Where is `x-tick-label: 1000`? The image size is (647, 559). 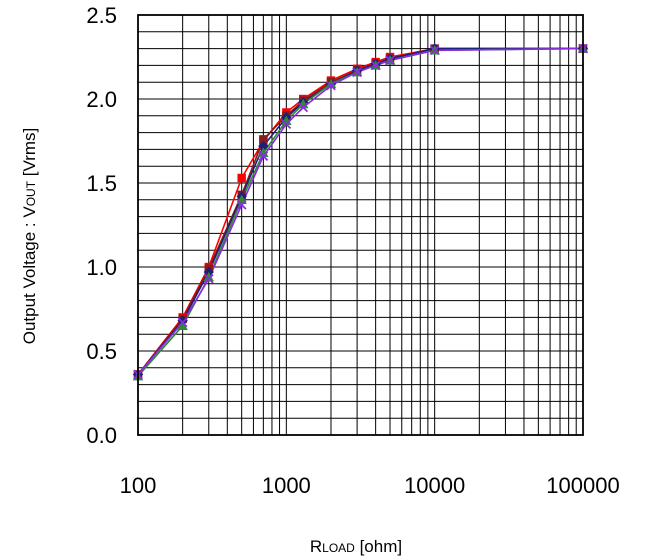
x-tick-label: 1000 is located at coordinates (286, 485).